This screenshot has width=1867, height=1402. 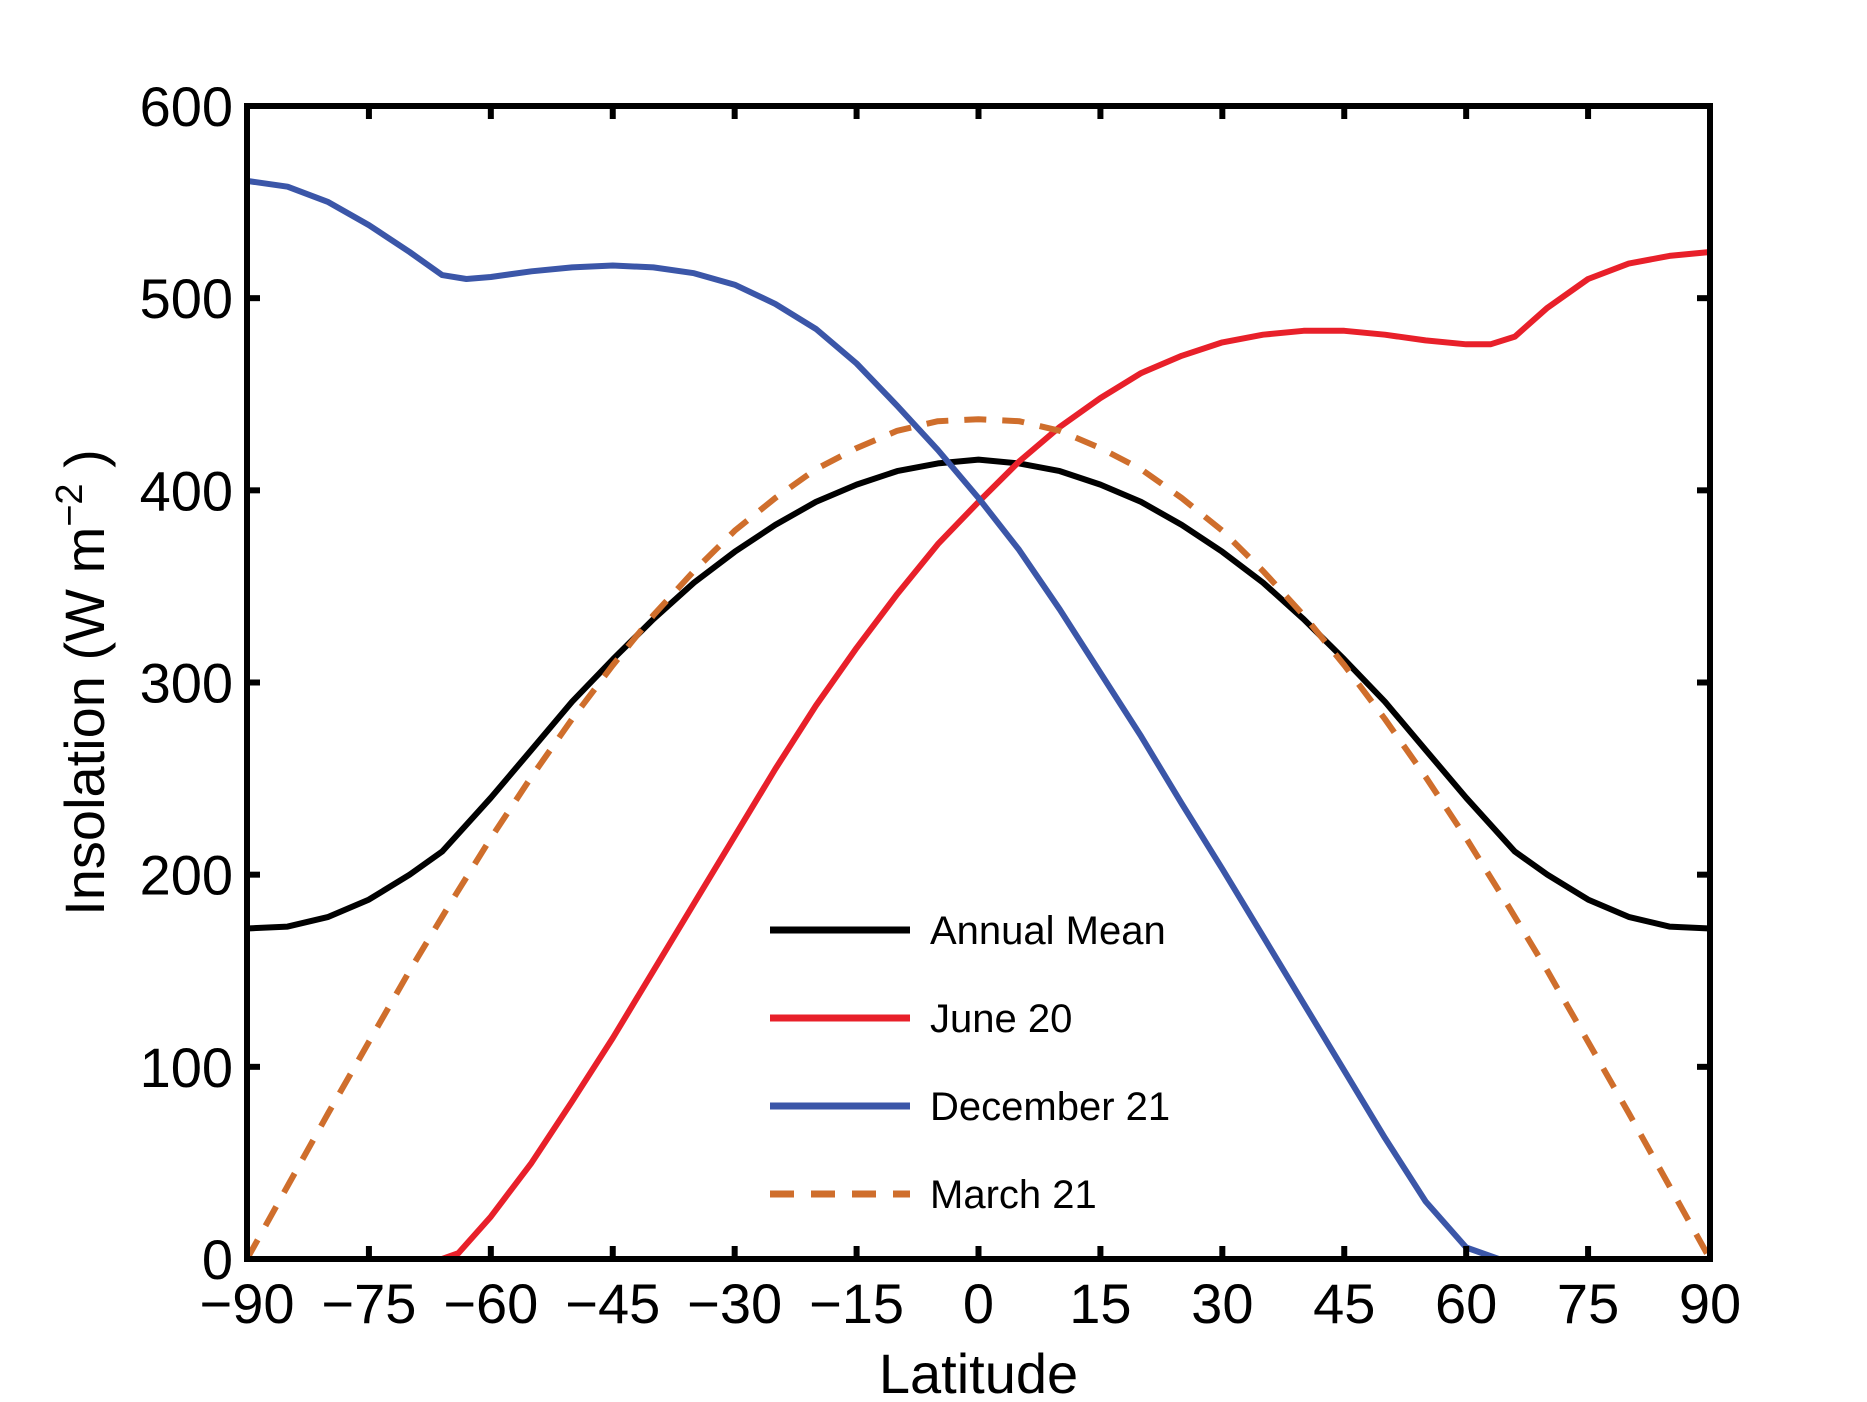 What do you see at coordinates (217, 1259) in the screenshot?
I see `y-tick-label: 0` at bounding box center [217, 1259].